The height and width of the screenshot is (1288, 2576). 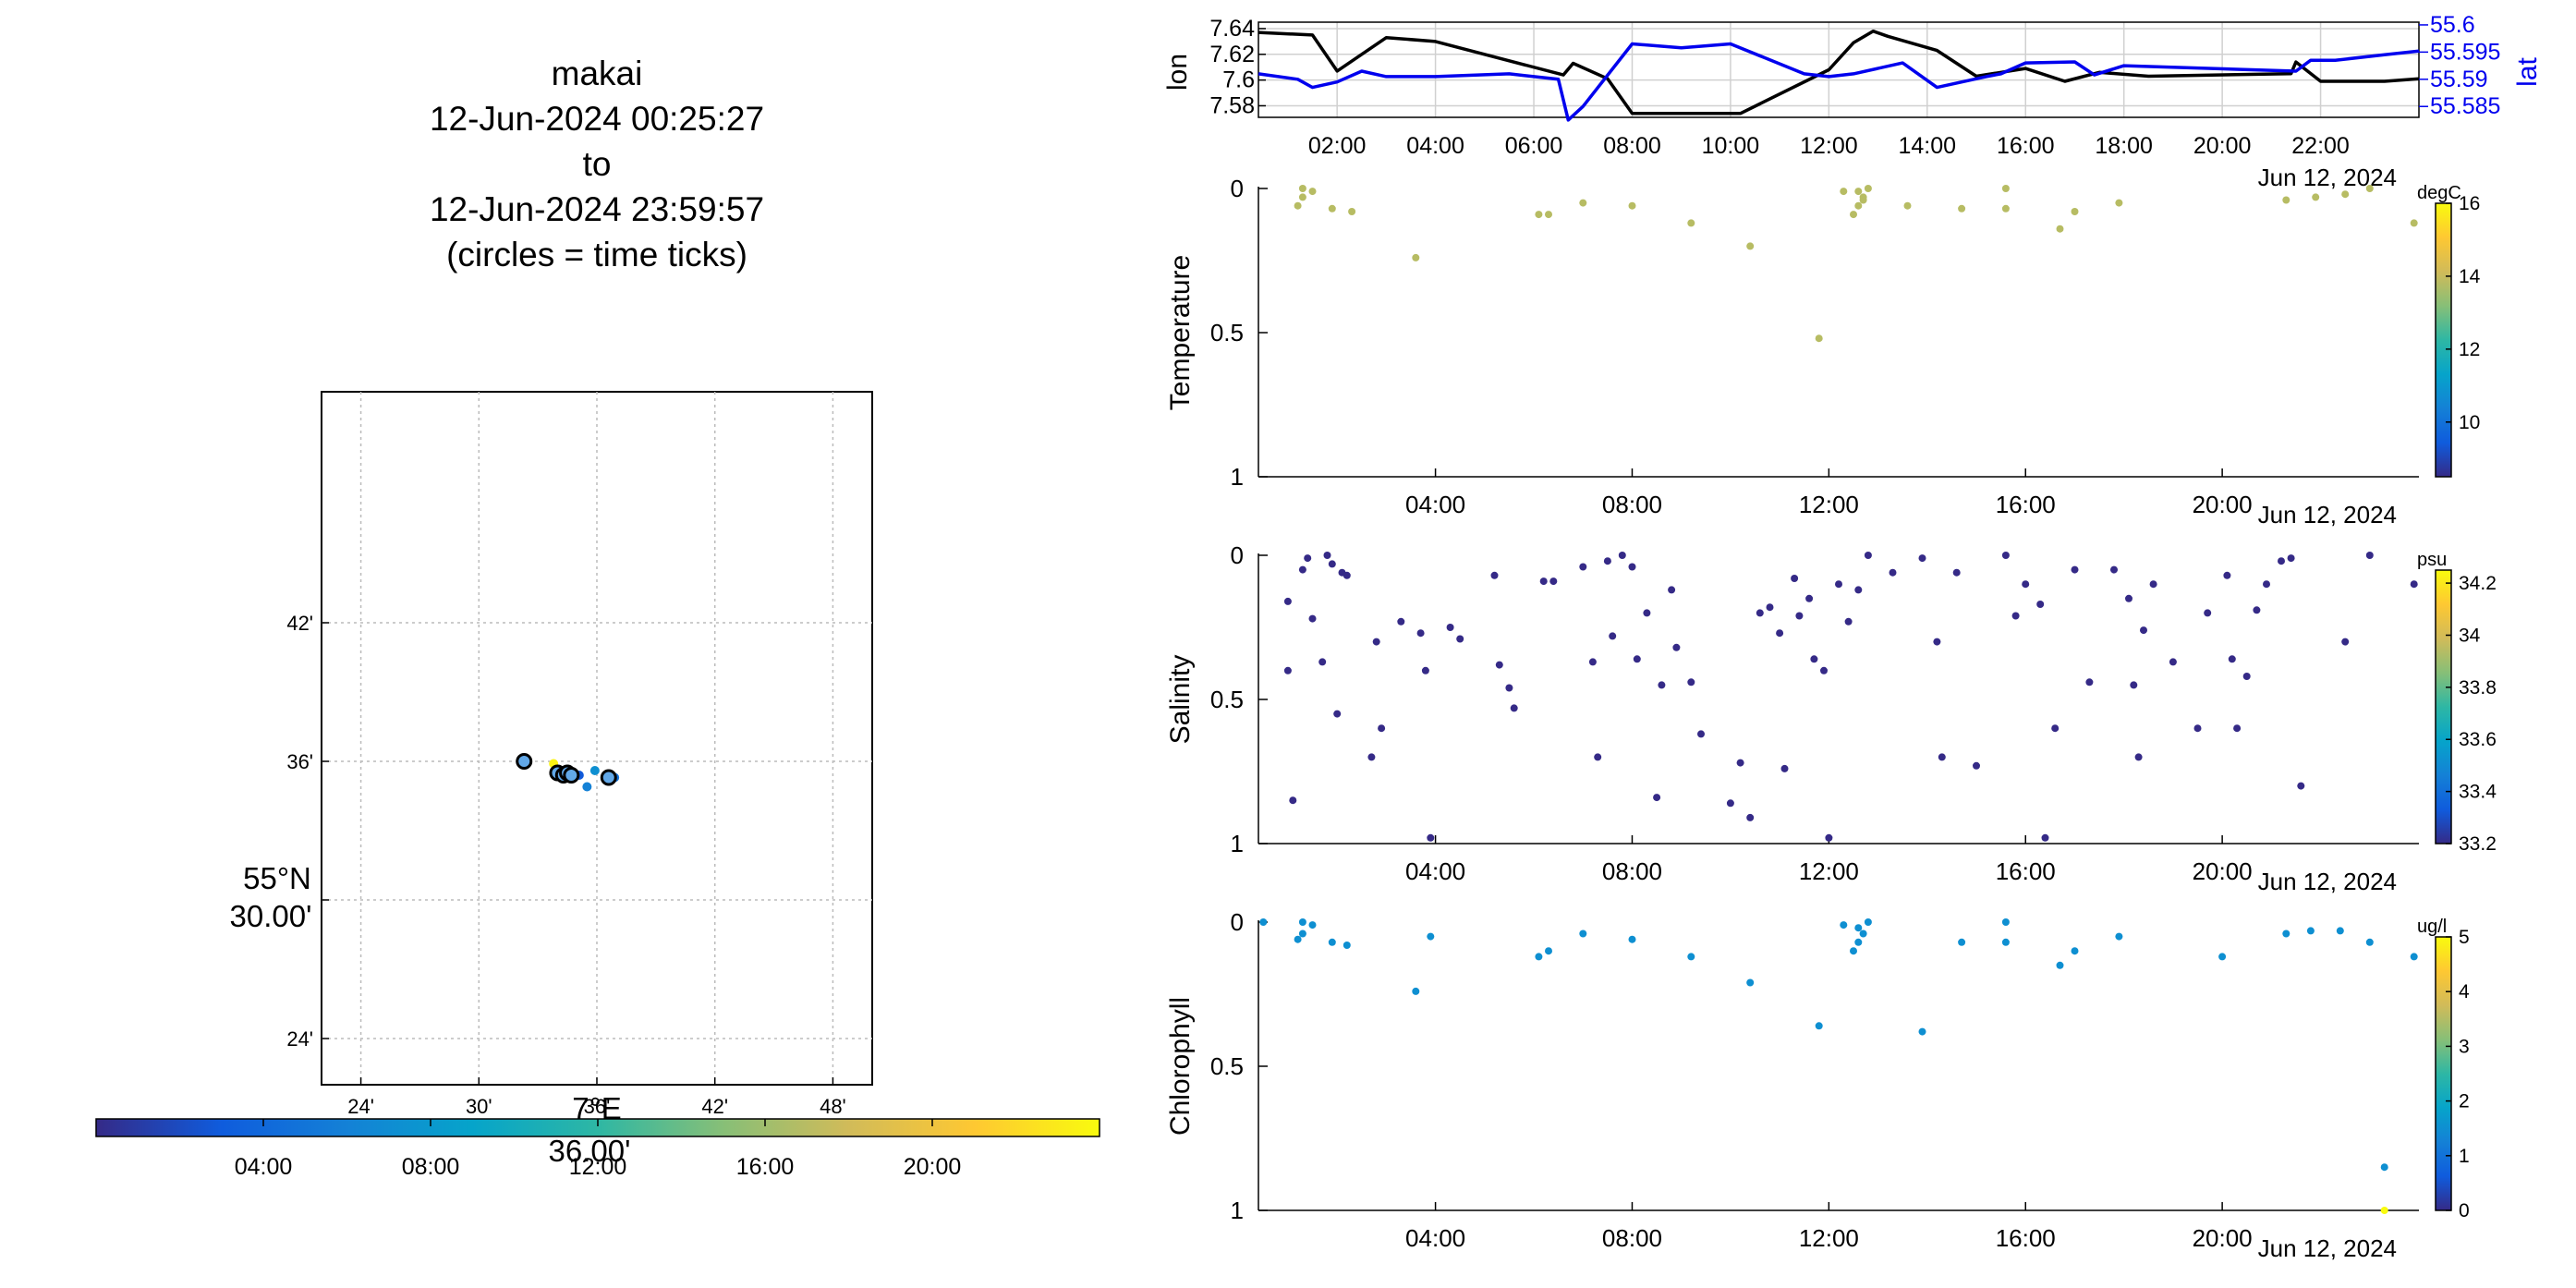 What do you see at coordinates (2223, 504) in the screenshot?
I see `temperature-x-tick-label: 20:00` at bounding box center [2223, 504].